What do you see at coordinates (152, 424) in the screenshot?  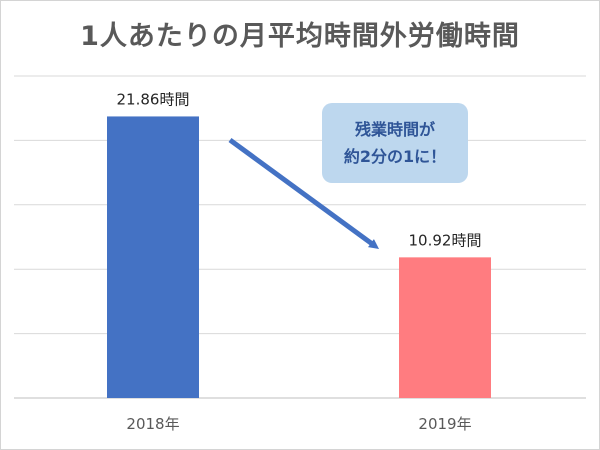 I see `x-tick-label: 2018年` at bounding box center [152, 424].